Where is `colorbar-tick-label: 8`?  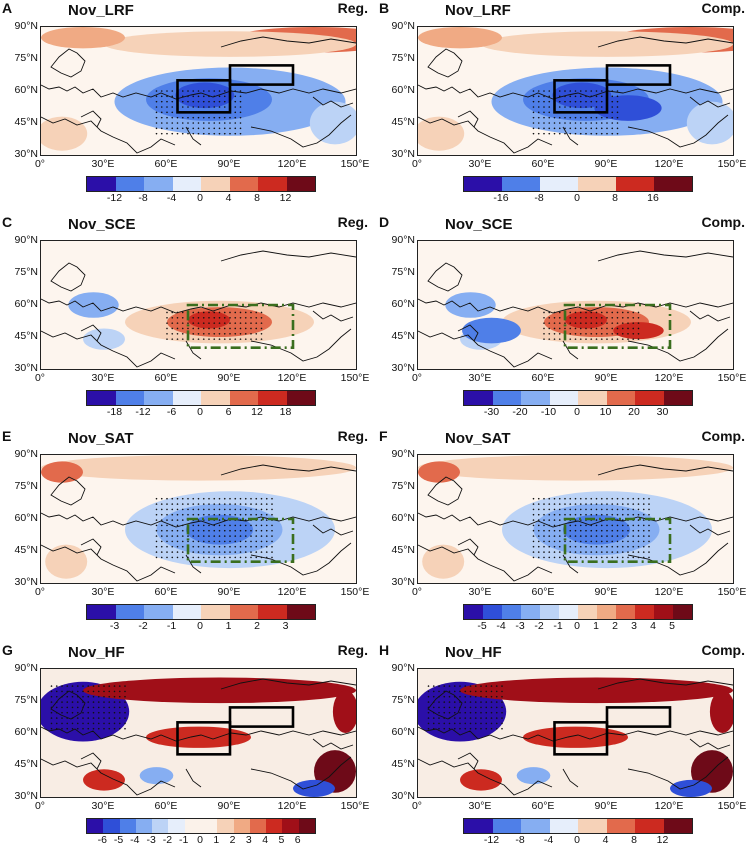 colorbar-tick-label: 8 is located at coordinates (634, 840).